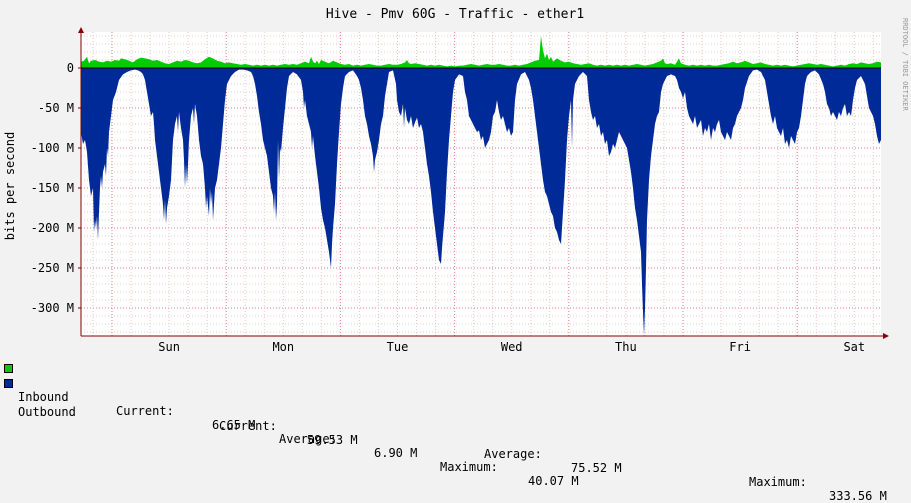  I want to click on y-tick-labels: 0 -50 M -100 M -150 M -200 M -250 M -300 M, so click(56, 188).